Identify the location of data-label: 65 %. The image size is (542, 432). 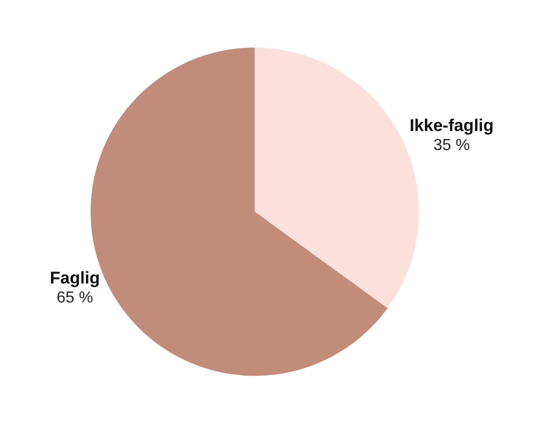
(75, 298).